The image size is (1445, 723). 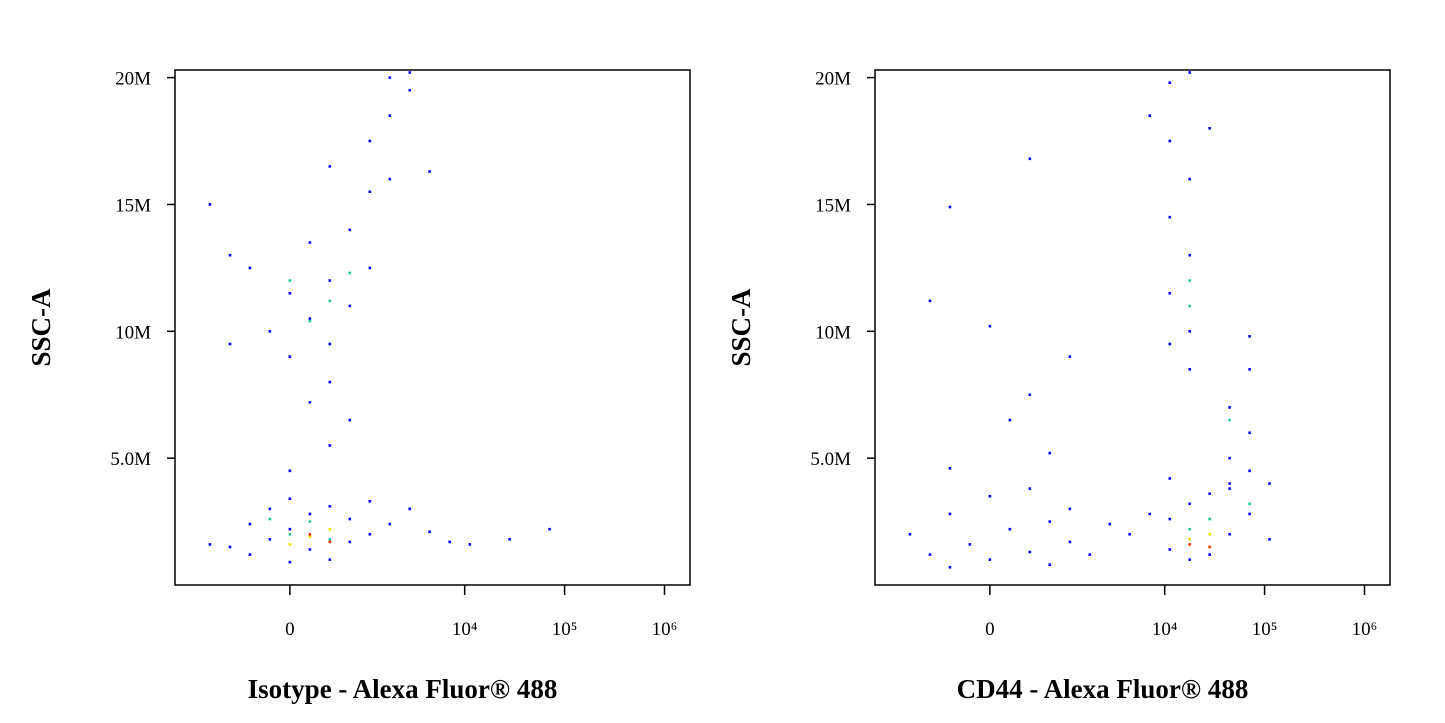 What do you see at coordinates (1103, 689) in the screenshot?
I see `x-axis-label: CD44 - Alexa Fluor® 488` at bounding box center [1103, 689].